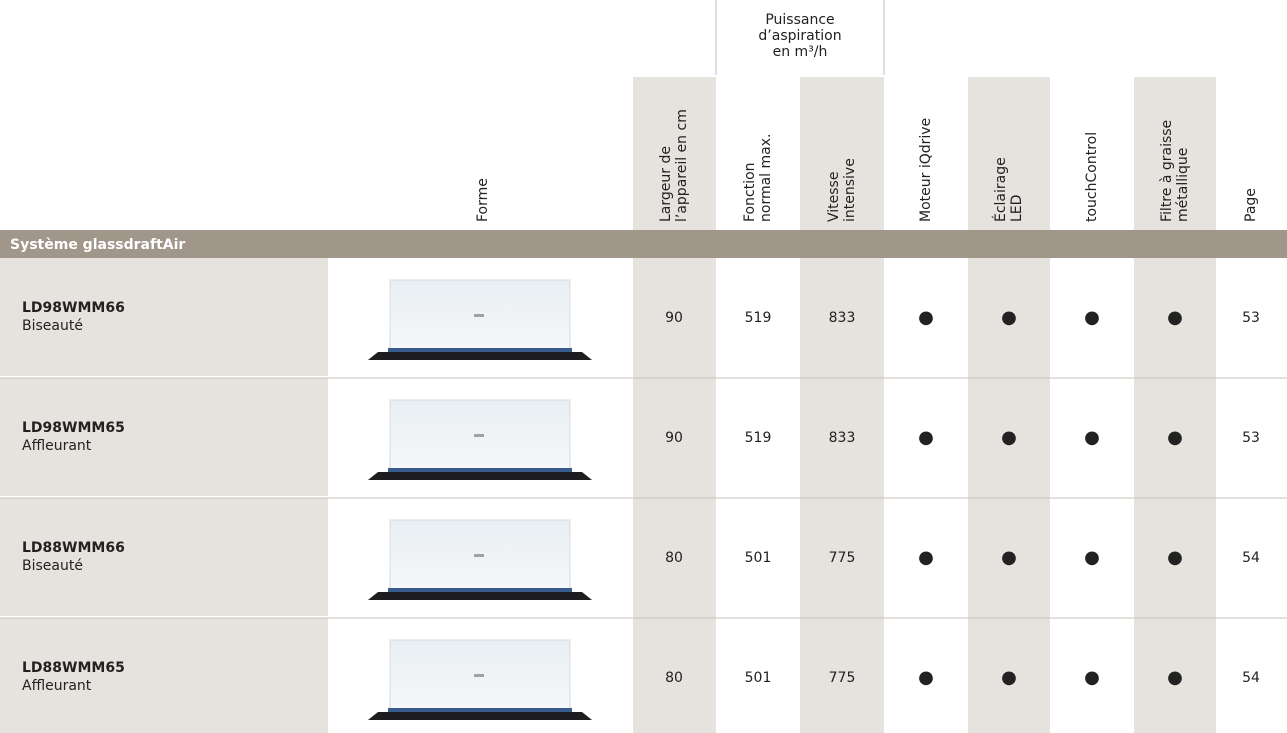 This screenshot has height=733, width=1287. I want to click on column-header-line: métallique, so click(1183, 185).